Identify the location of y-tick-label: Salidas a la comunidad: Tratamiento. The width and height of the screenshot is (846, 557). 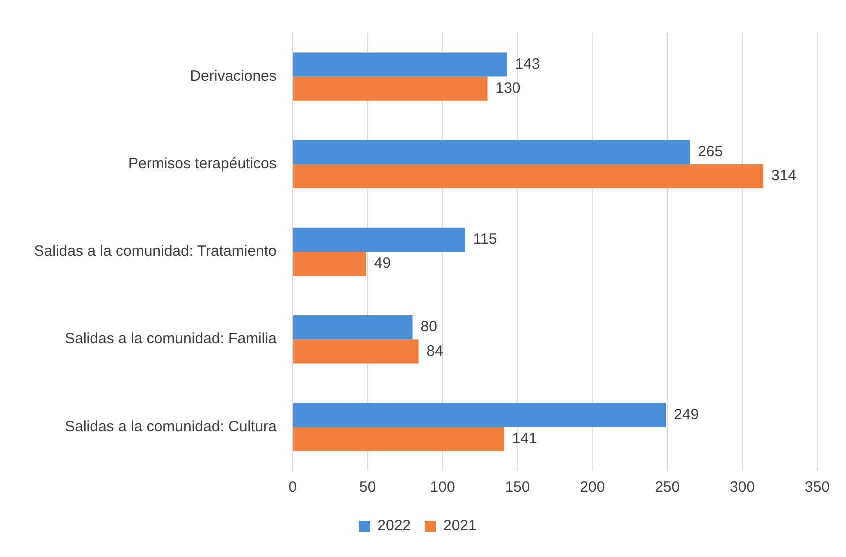
(155, 251).